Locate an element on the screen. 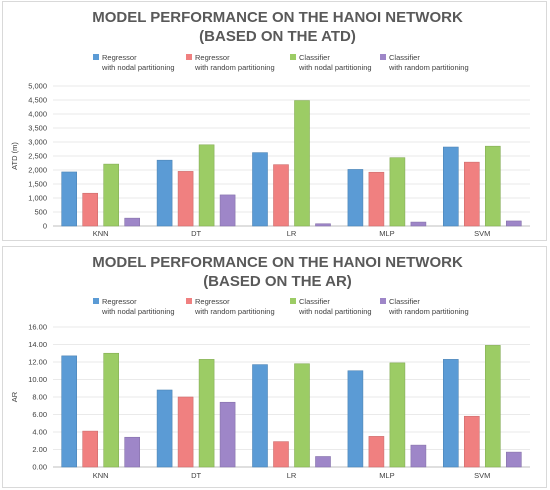 The height and width of the screenshot is (490, 550). y-tick-label: 3,500 is located at coordinates (37, 128).